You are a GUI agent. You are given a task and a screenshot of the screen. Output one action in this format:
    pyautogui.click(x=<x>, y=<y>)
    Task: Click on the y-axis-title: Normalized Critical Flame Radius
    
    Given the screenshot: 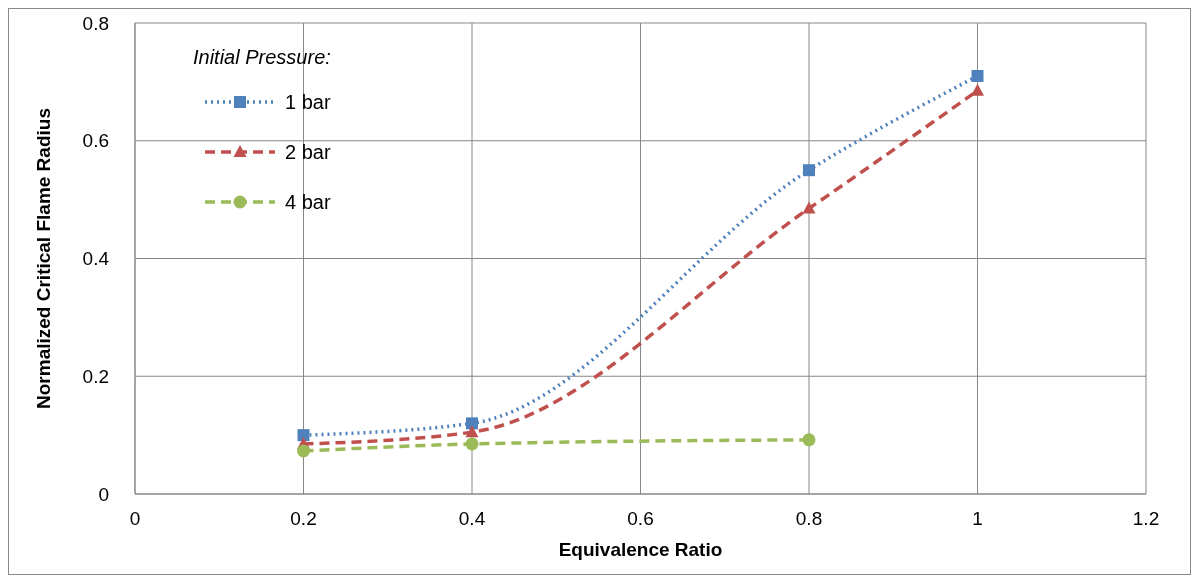 What is the action you would take?
    pyautogui.click(x=43, y=258)
    